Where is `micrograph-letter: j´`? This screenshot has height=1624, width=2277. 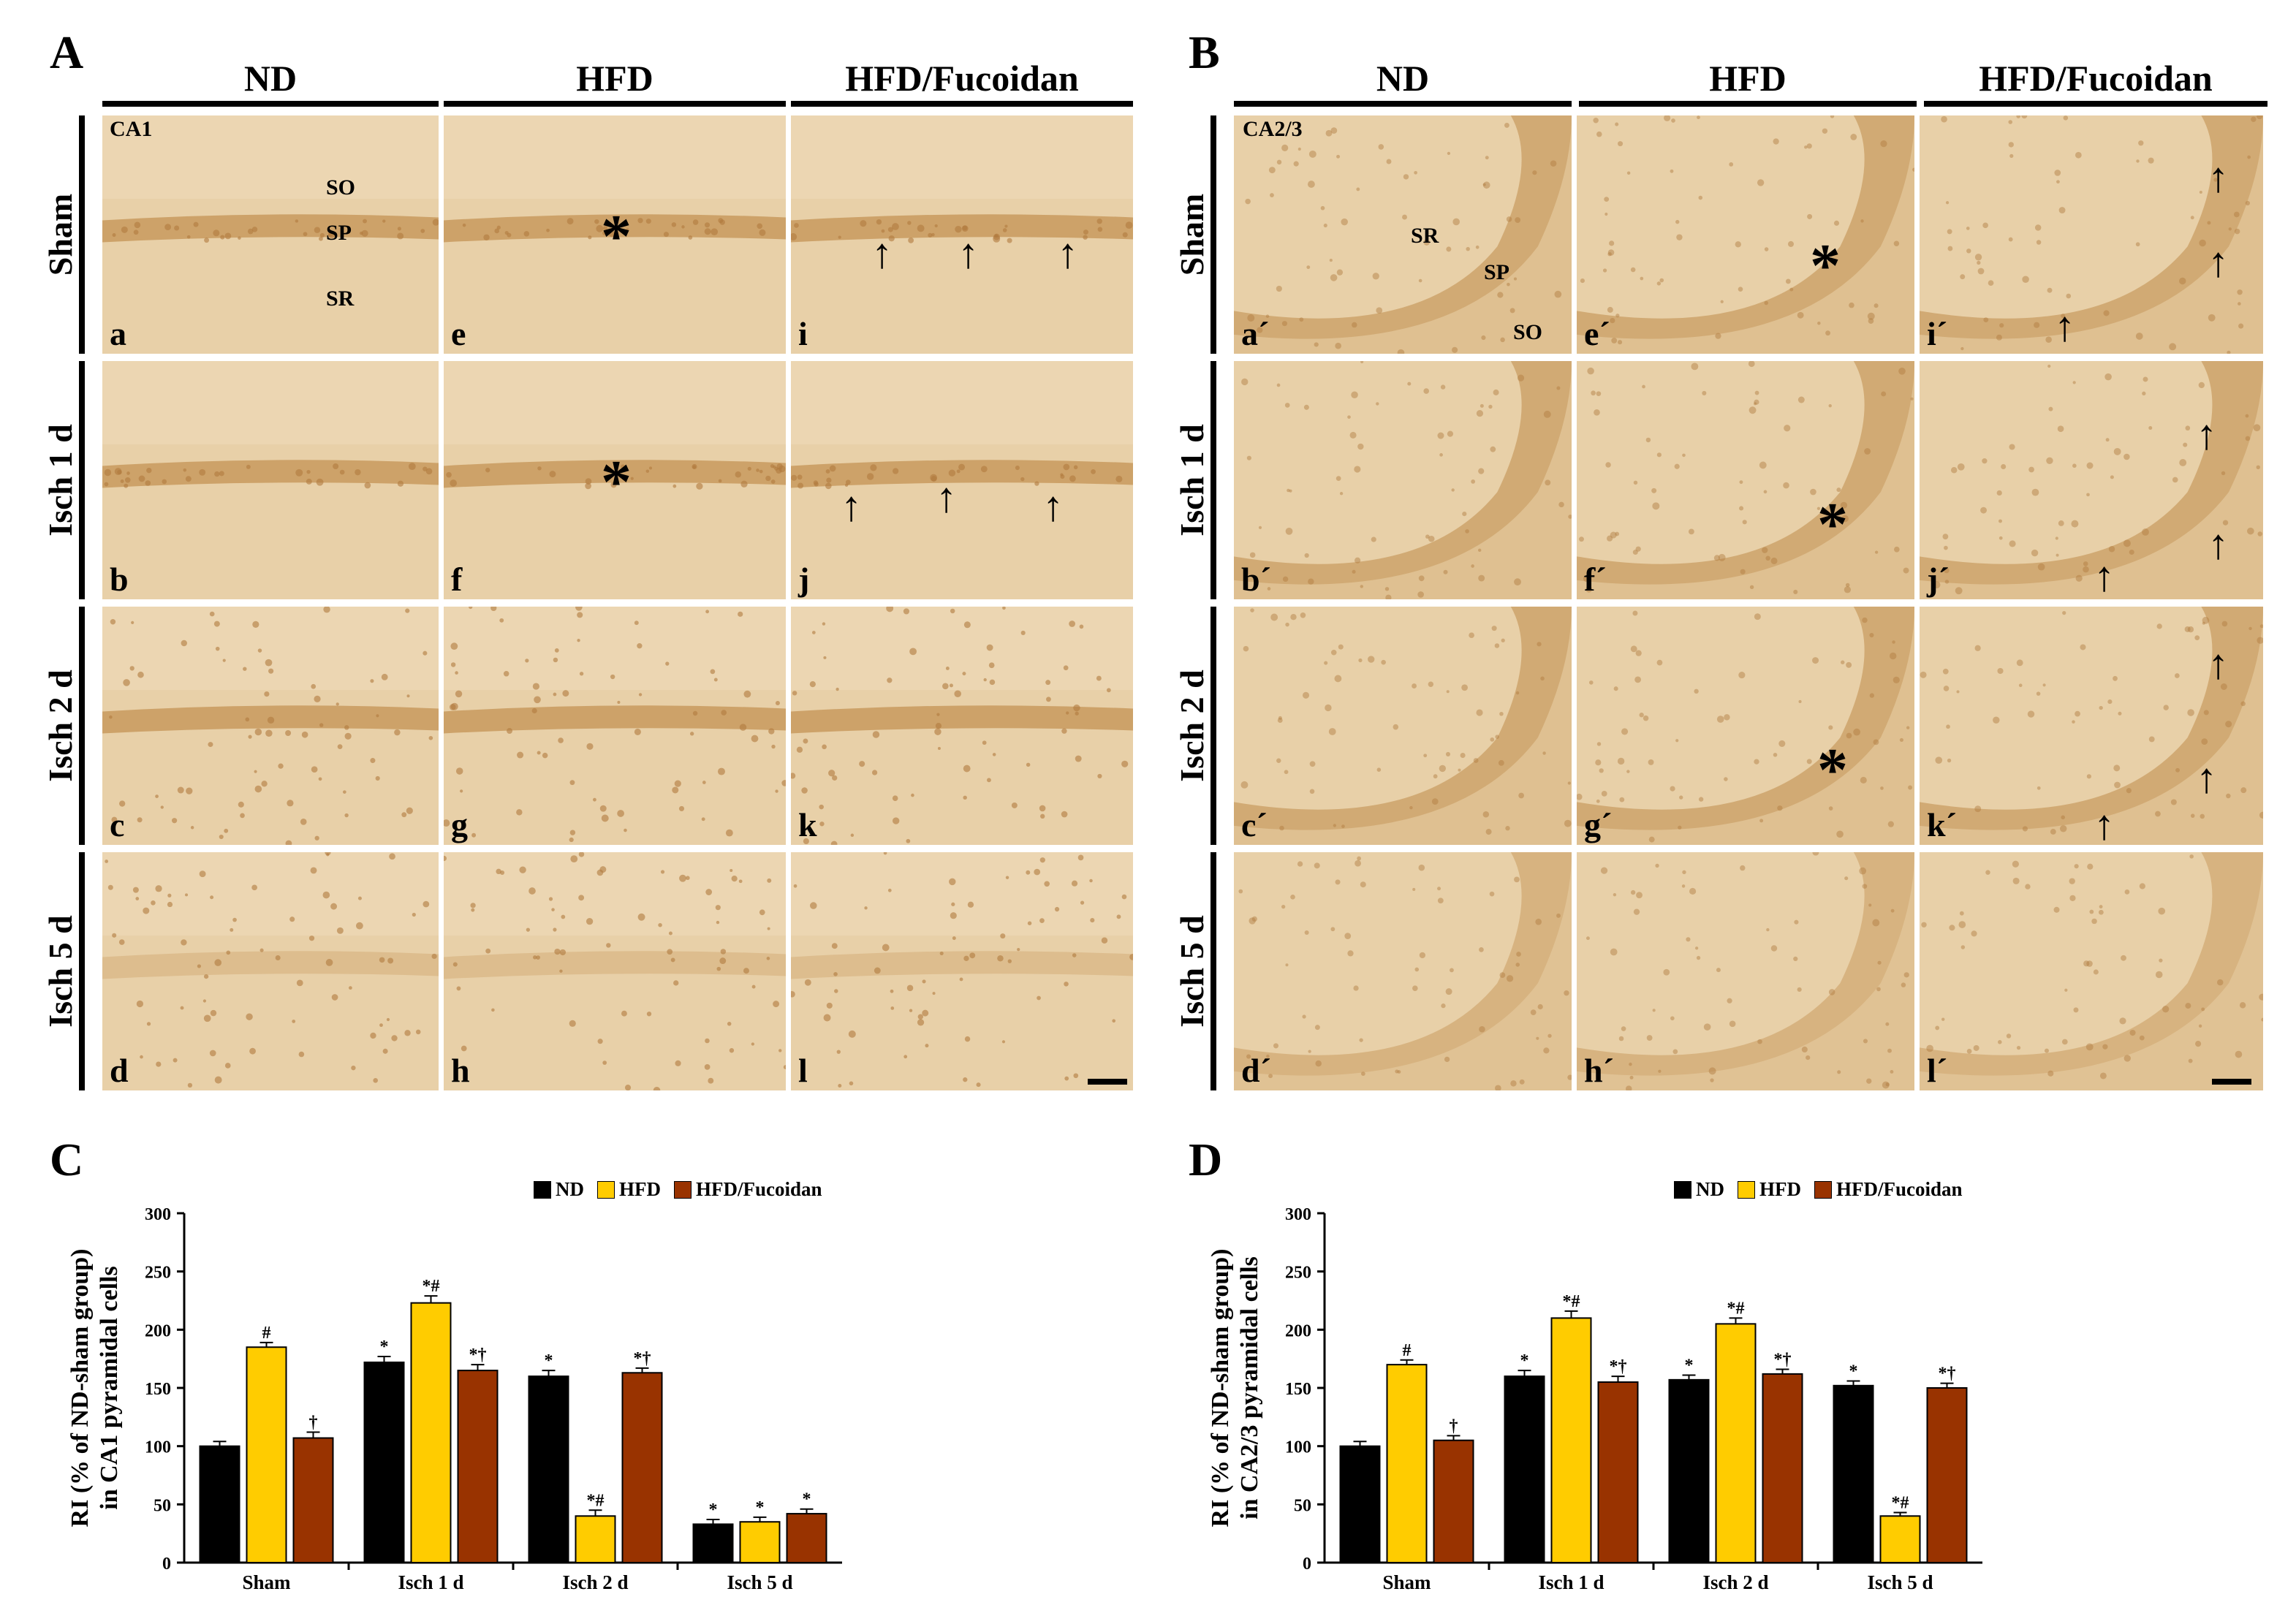 micrograph-letter: j´ is located at coordinates (1938, 580).